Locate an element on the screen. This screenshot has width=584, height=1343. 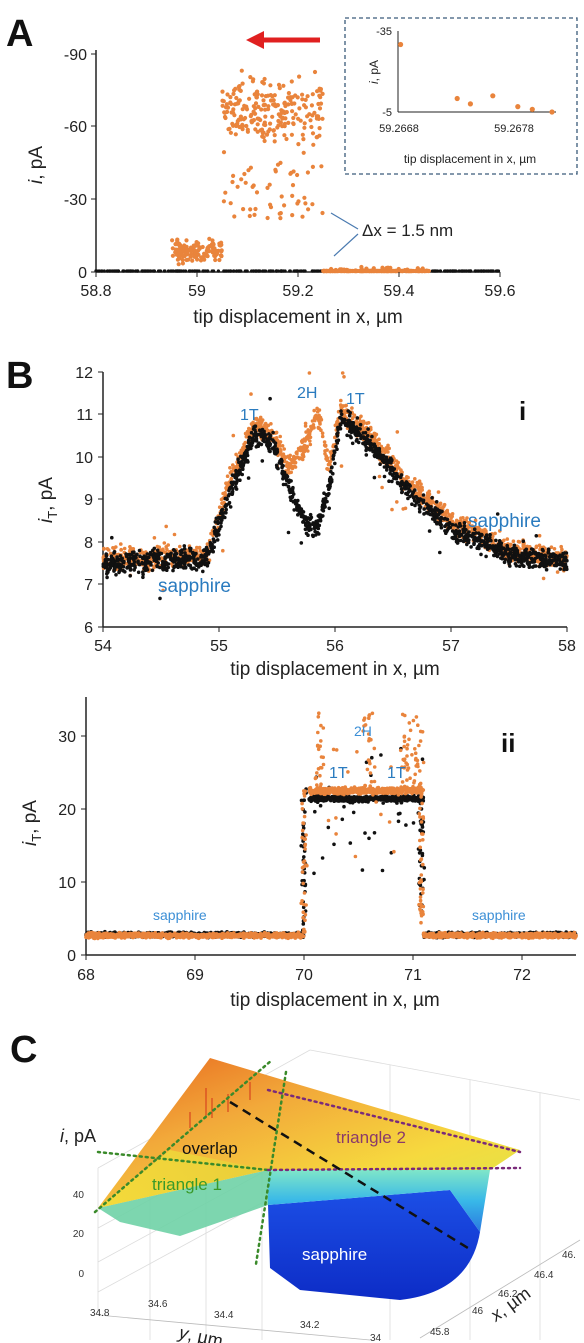
panel-b-i-y-axis-label: iT, pA is located at coordinates (48, 500).